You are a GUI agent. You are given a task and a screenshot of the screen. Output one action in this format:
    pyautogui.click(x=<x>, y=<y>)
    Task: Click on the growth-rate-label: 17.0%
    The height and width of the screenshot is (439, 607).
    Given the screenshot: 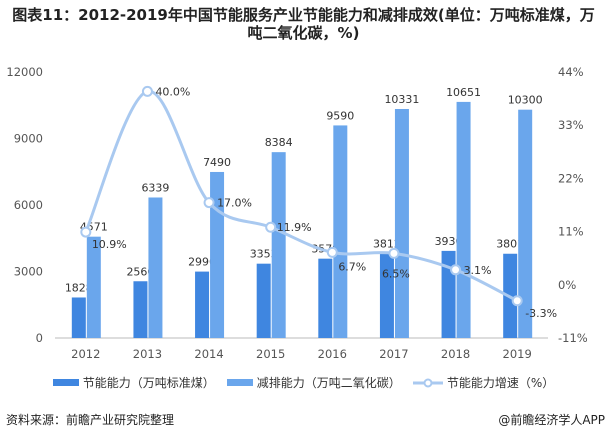 What is the action you would take?
    pyautogui.click(x=234, y=203)
    